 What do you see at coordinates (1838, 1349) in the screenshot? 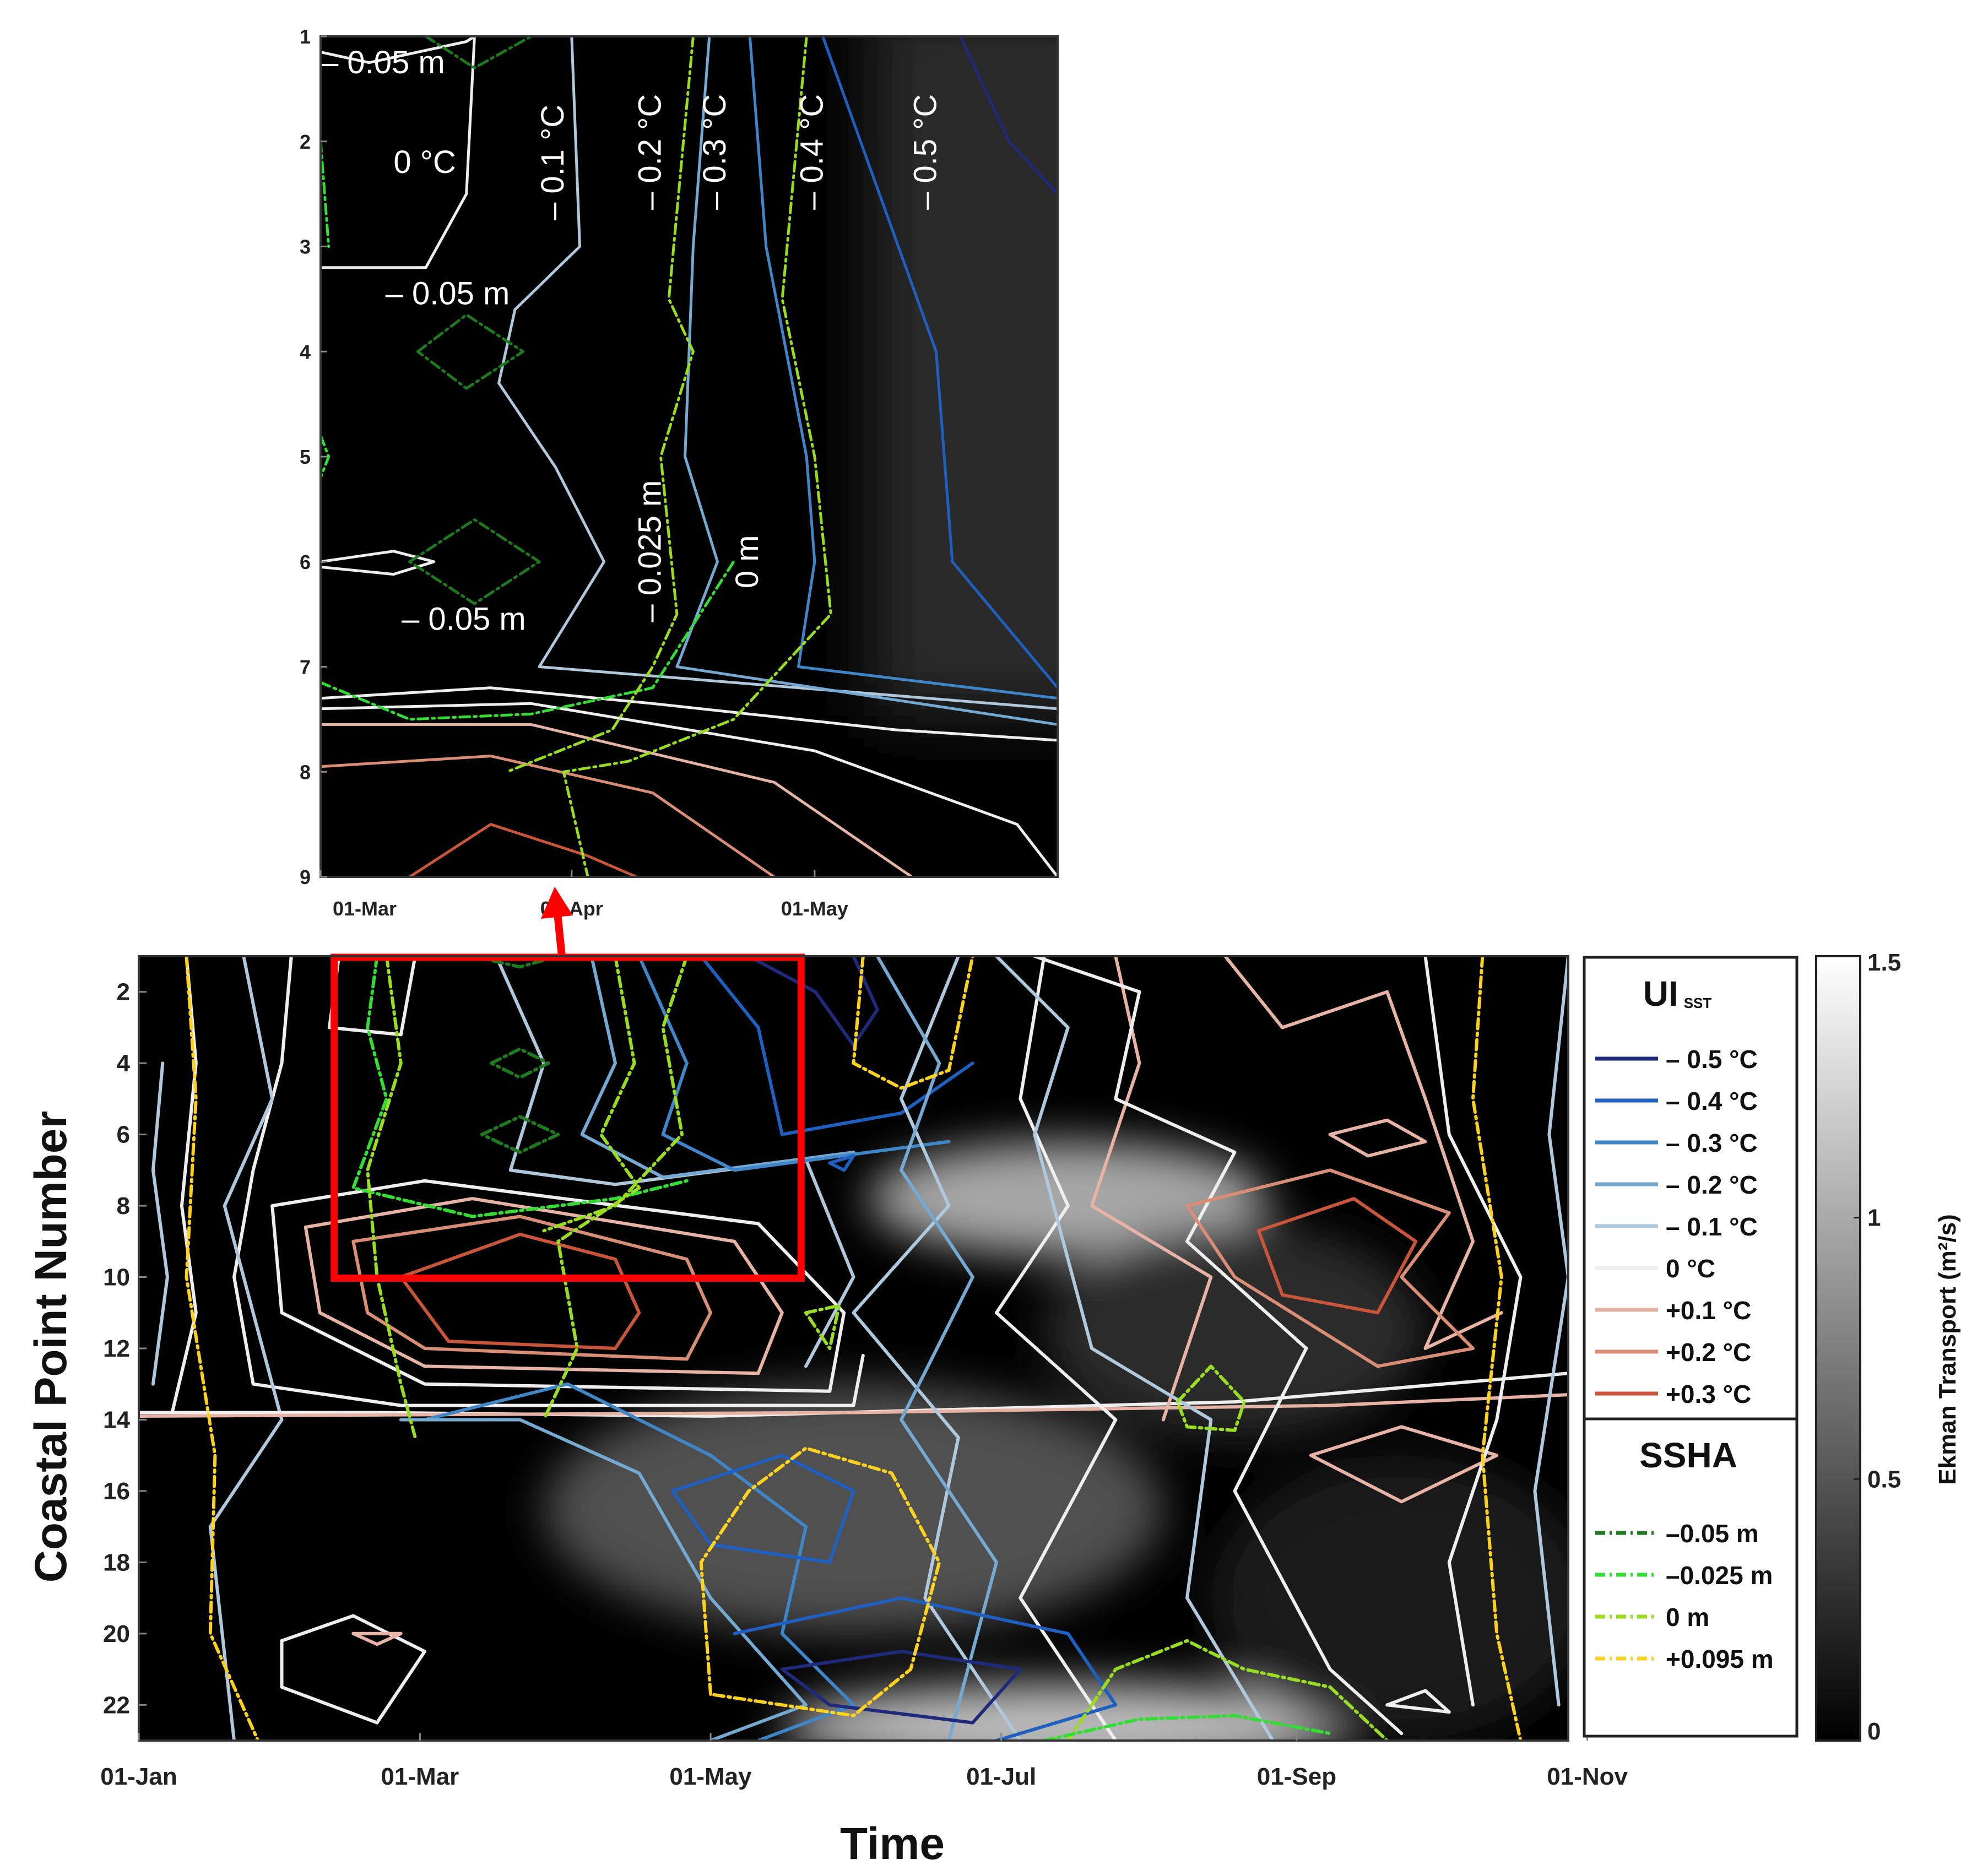
I see `colorbar-bar` at bounding box center [1838, 1349].